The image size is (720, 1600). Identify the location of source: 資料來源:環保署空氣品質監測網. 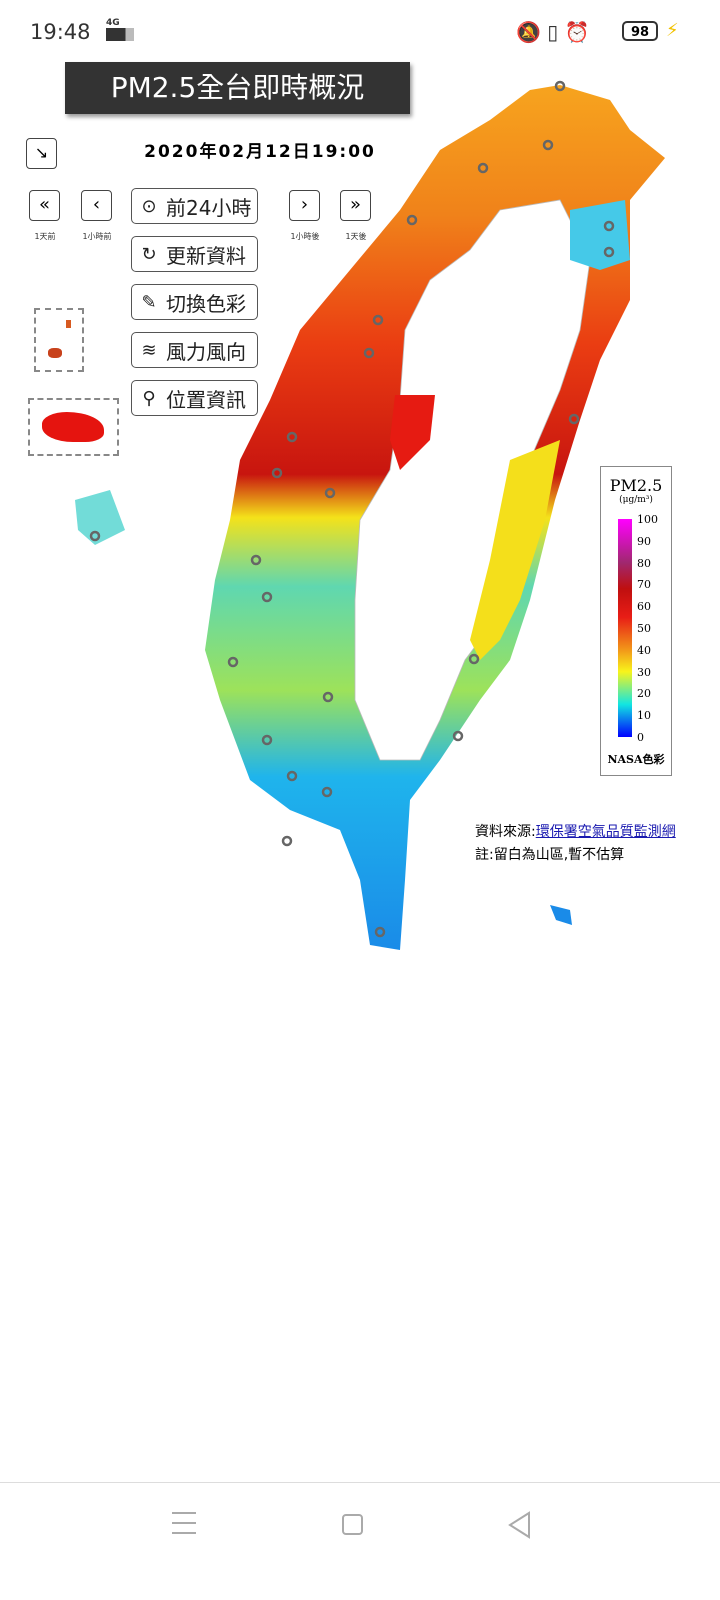
(575, 831).